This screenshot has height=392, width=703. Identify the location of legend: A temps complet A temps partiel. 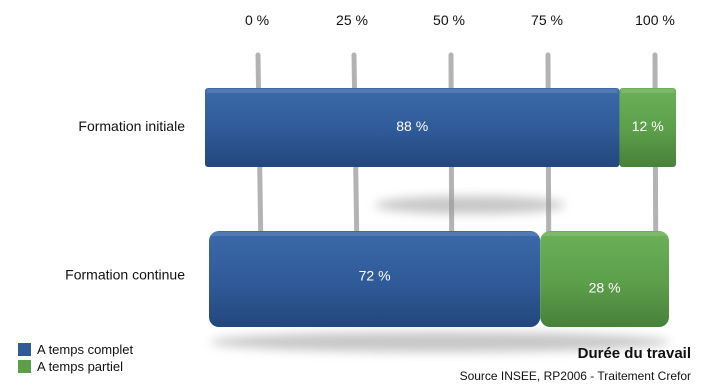
(75, 358).